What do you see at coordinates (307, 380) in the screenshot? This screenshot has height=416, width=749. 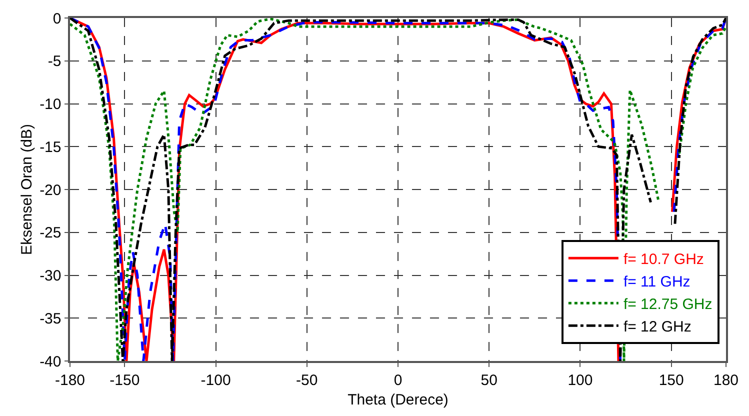 I see `x-tick-label: -50` at bounding box center [307, 380].